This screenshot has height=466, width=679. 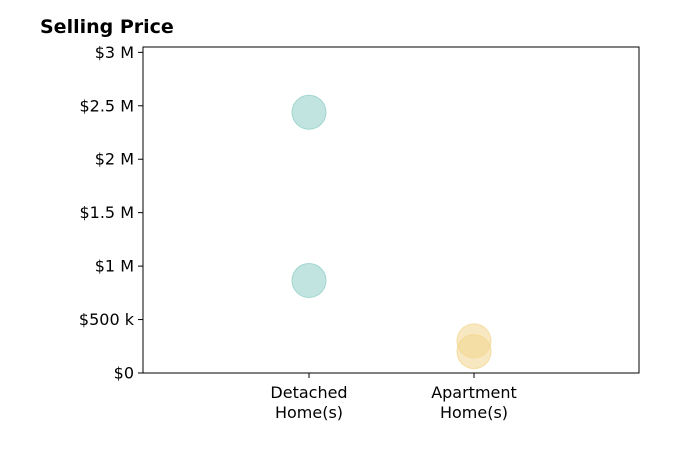 I want to click on y-tick-label: $1 M, so click(x=114, y=266).